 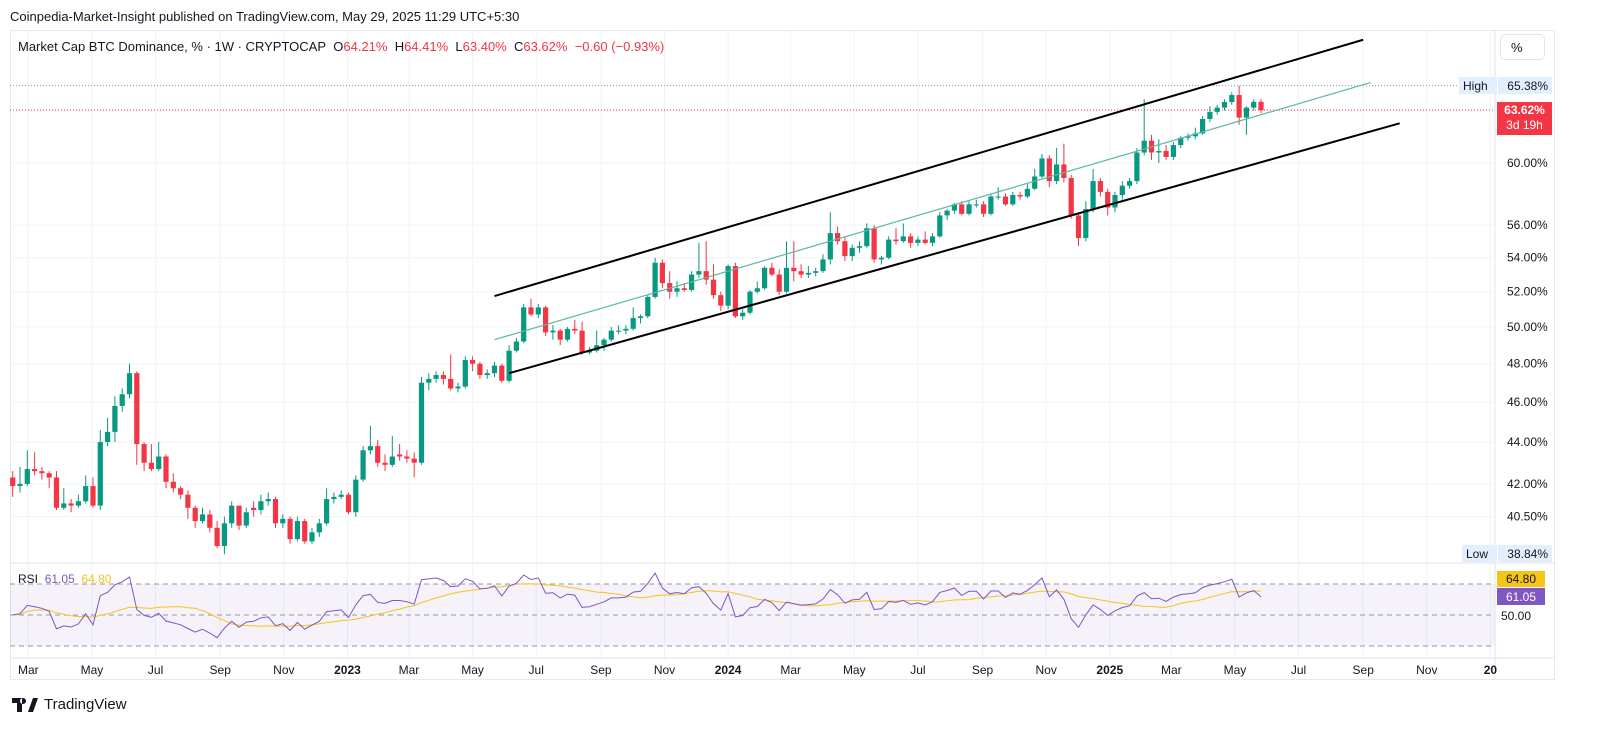 What do you see at coordinates (1524, 125) in the screenshot?
I see `bar-countdown: 3d 19h` at bounding box center [1524, 125].